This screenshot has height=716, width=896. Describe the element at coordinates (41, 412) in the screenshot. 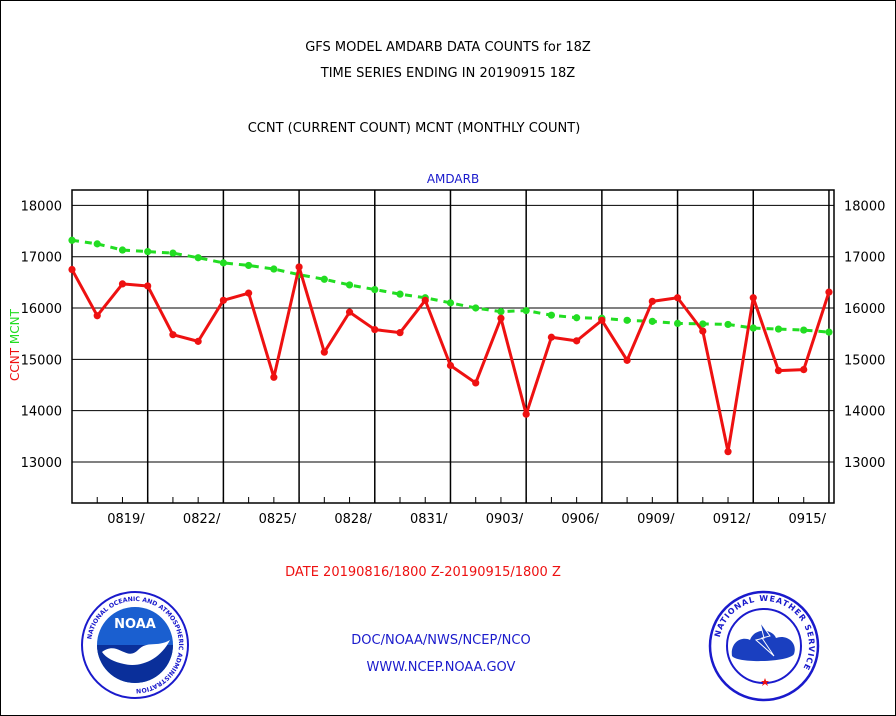

I see `y-tick-label-left: 14000` at that location.